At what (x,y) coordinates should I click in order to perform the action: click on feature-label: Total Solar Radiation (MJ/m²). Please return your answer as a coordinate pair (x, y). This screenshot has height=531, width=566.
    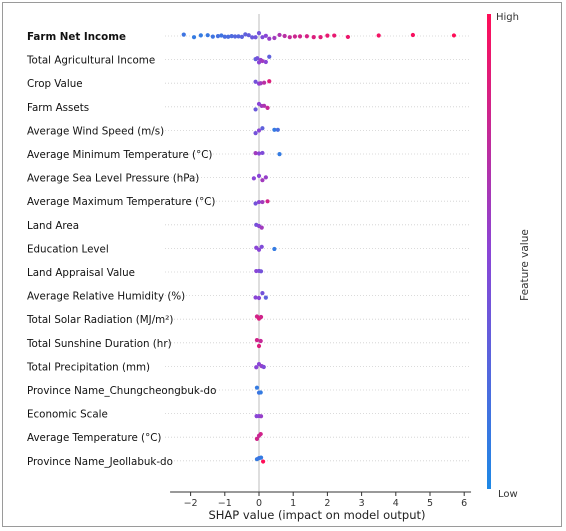
    Looking at the image, I should click on (99, 320).